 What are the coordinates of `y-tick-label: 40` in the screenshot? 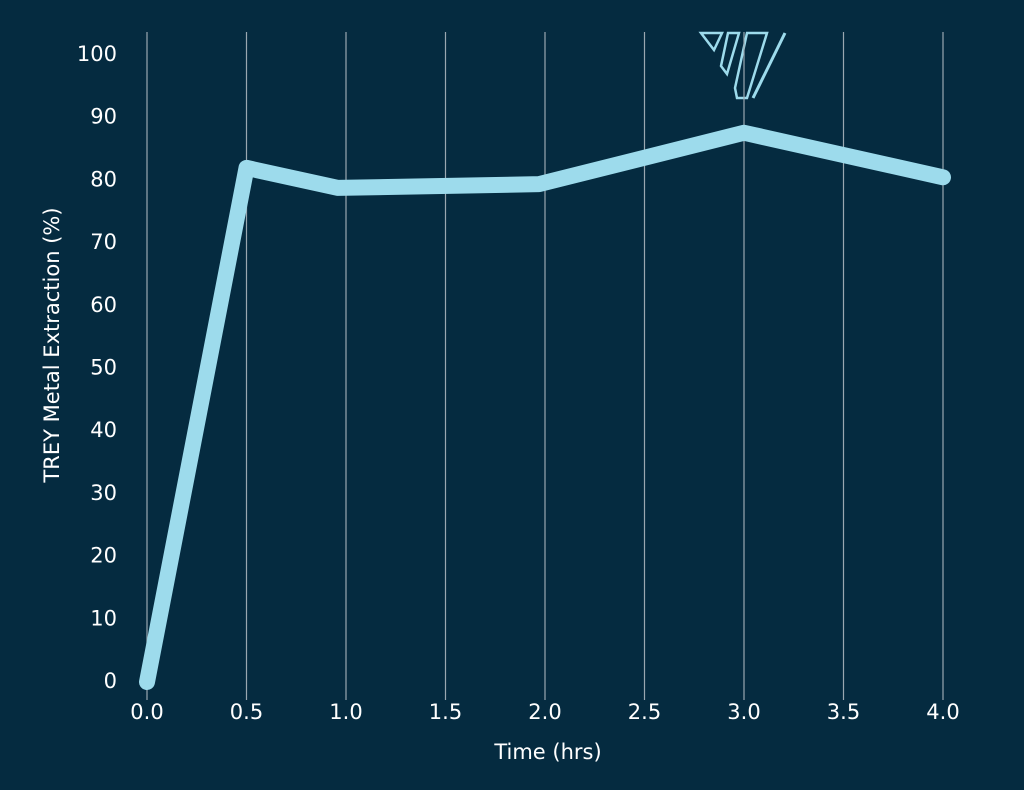 It's located at (103, 430).